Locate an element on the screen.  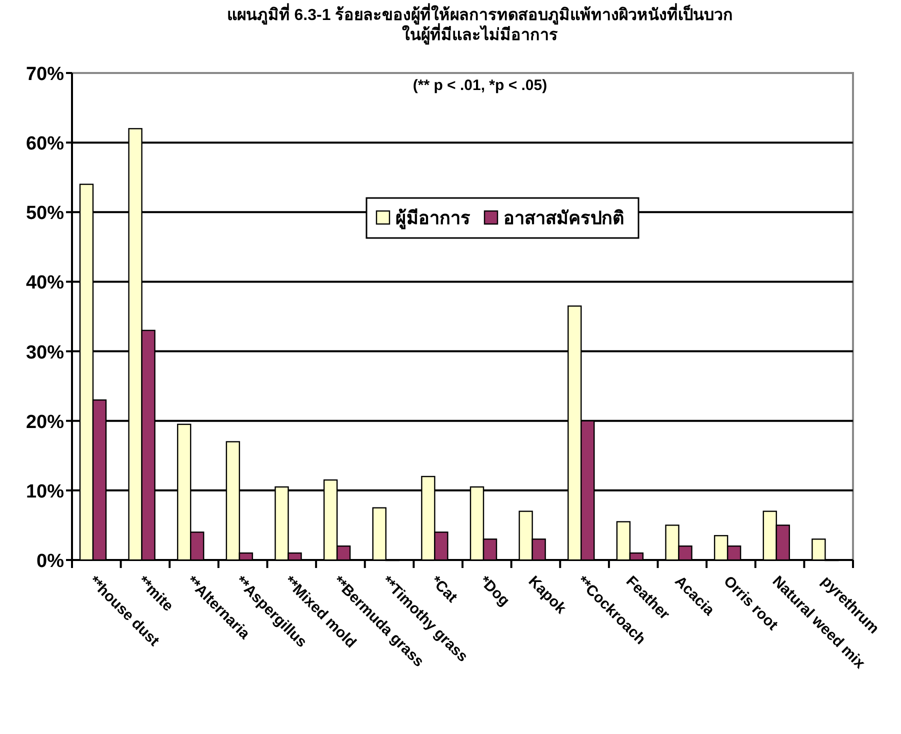
y-tick-label: 10% is located at coordinates (45, 491).